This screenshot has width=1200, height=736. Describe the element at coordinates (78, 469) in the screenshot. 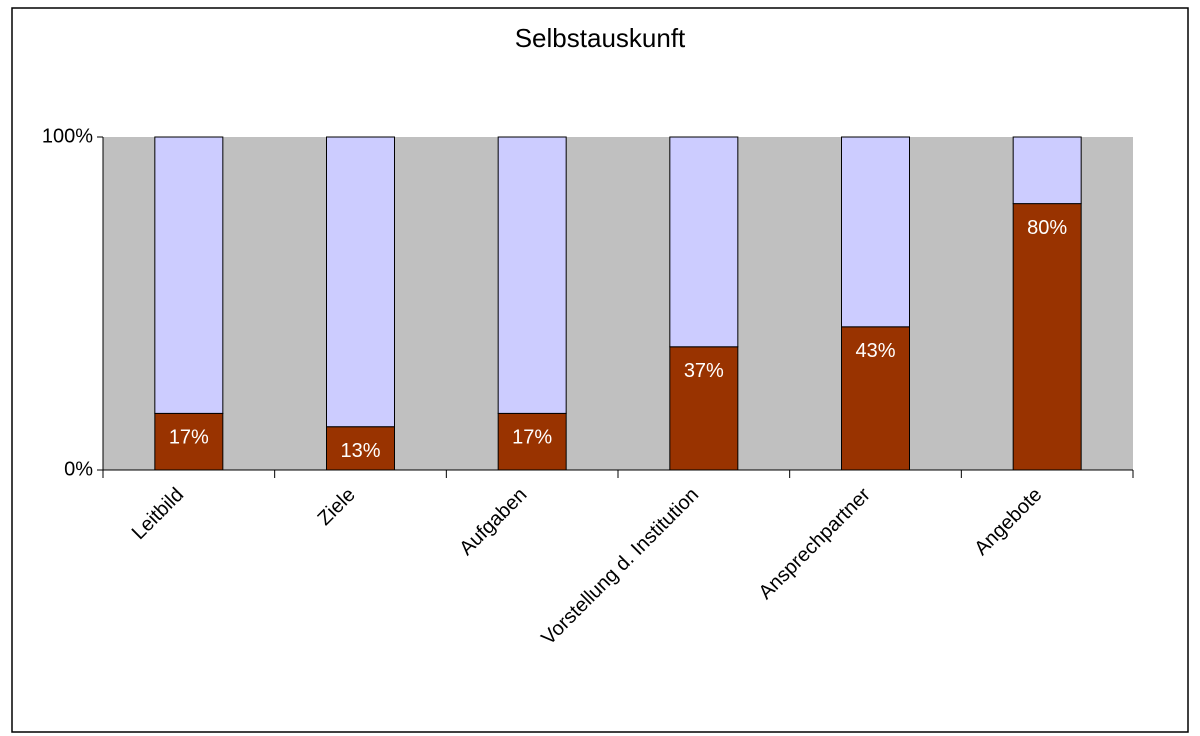

I see `y-tick-label: 0%` at that location.